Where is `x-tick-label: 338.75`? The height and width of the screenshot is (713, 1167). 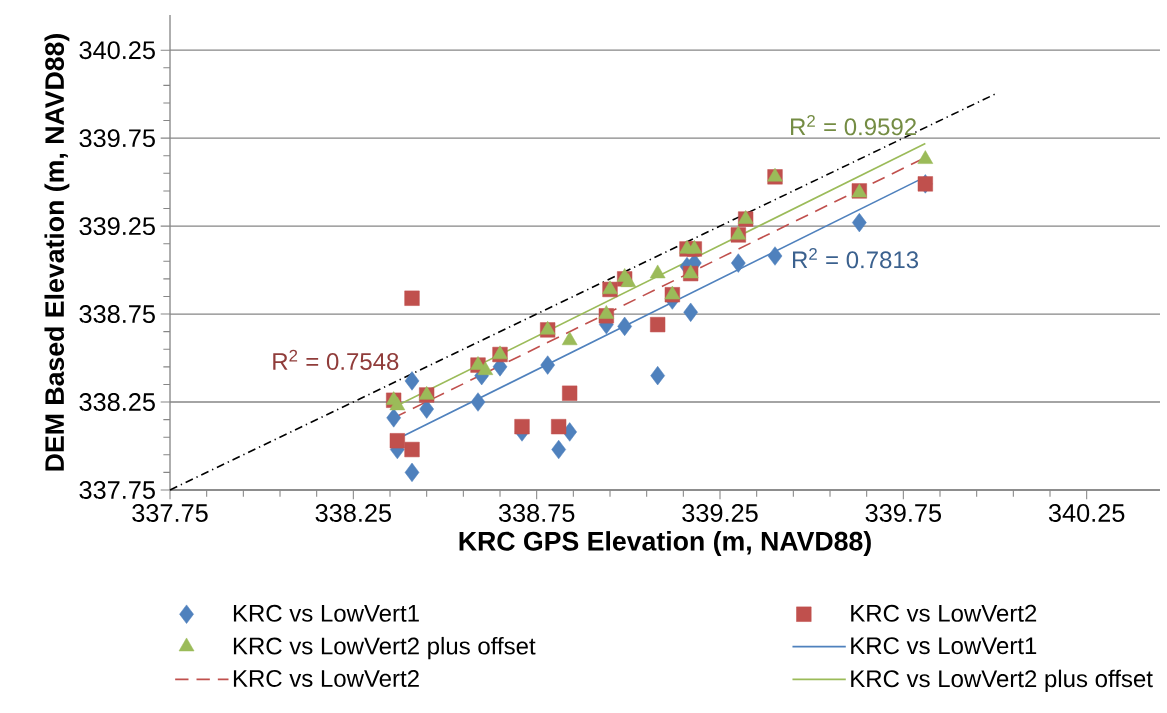
x-tick-label: 338.75 is located at coordinates (536, 513).